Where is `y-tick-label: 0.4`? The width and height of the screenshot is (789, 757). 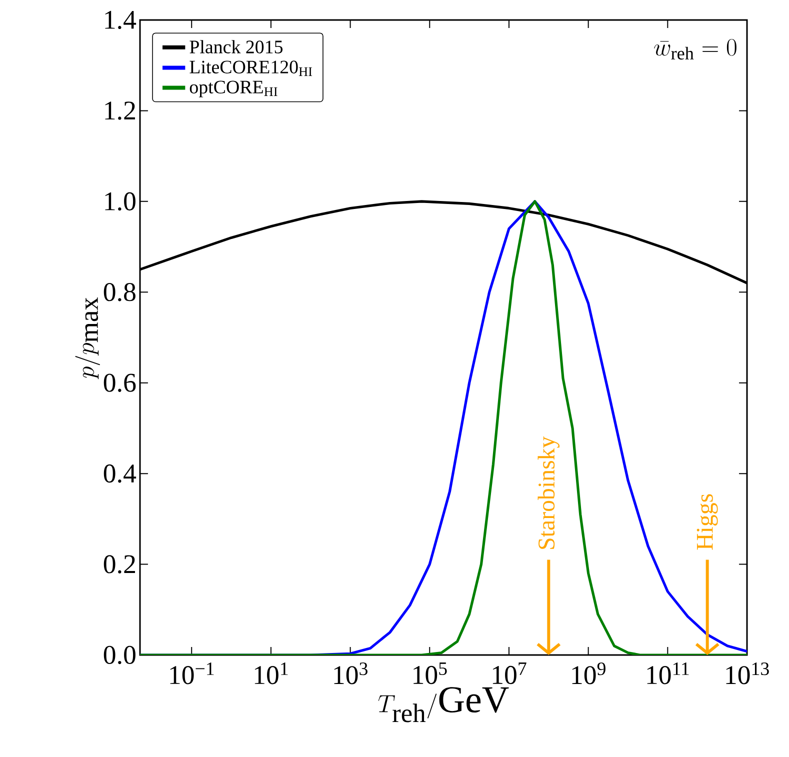 y-tick-label: 0.4 is located at coordinates (120, 473).